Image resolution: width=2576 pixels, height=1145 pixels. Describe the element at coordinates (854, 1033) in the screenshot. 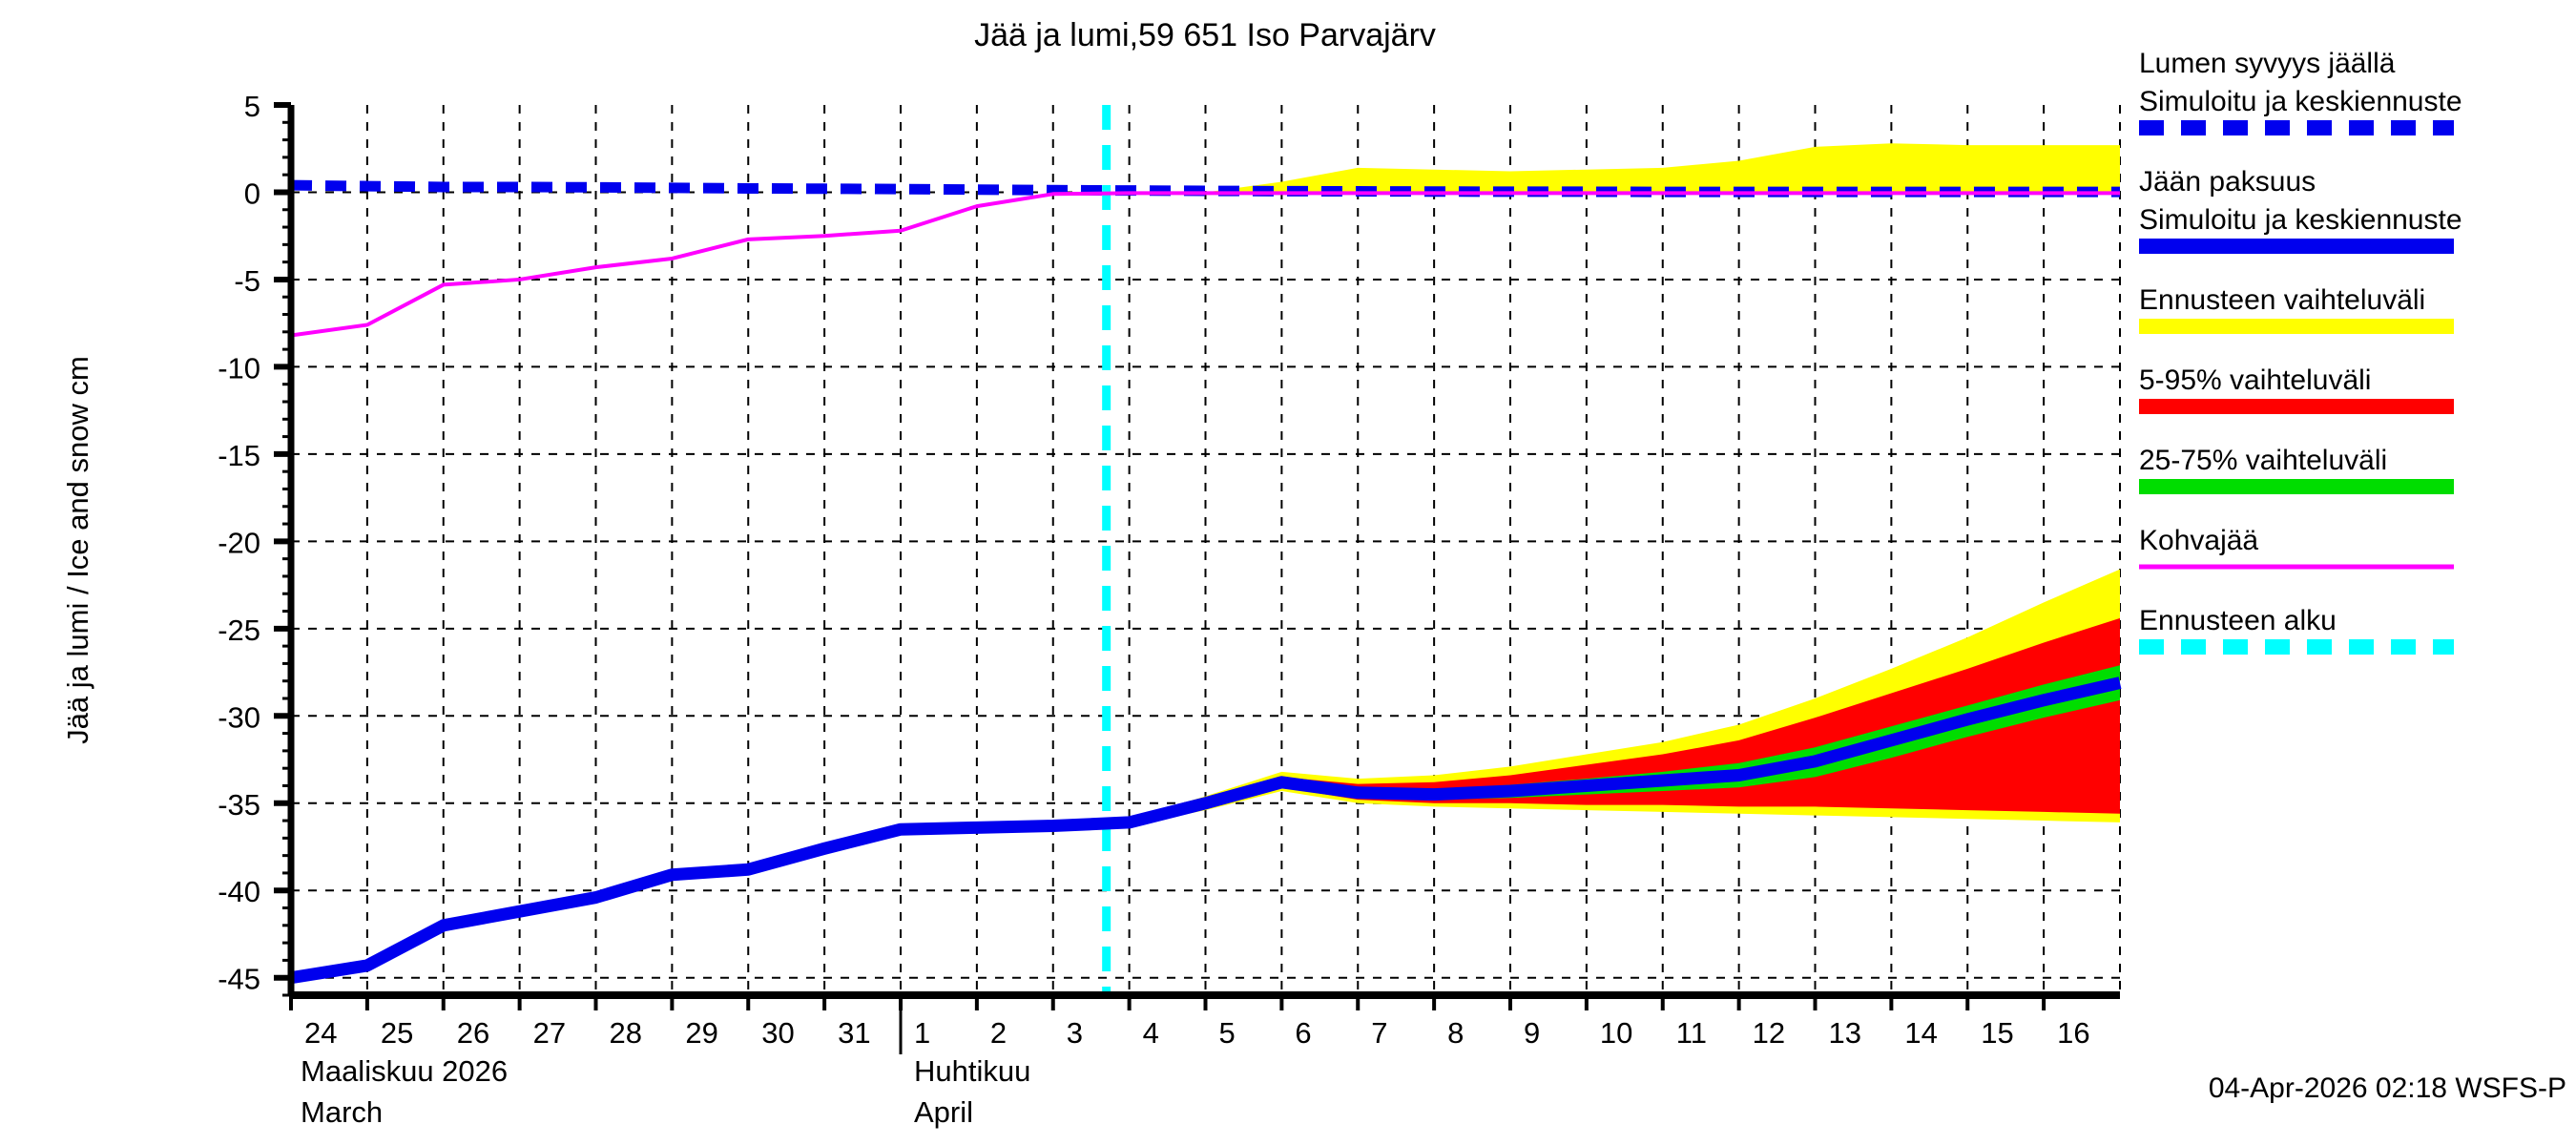

I see `x-tick-label: 31` at that location.